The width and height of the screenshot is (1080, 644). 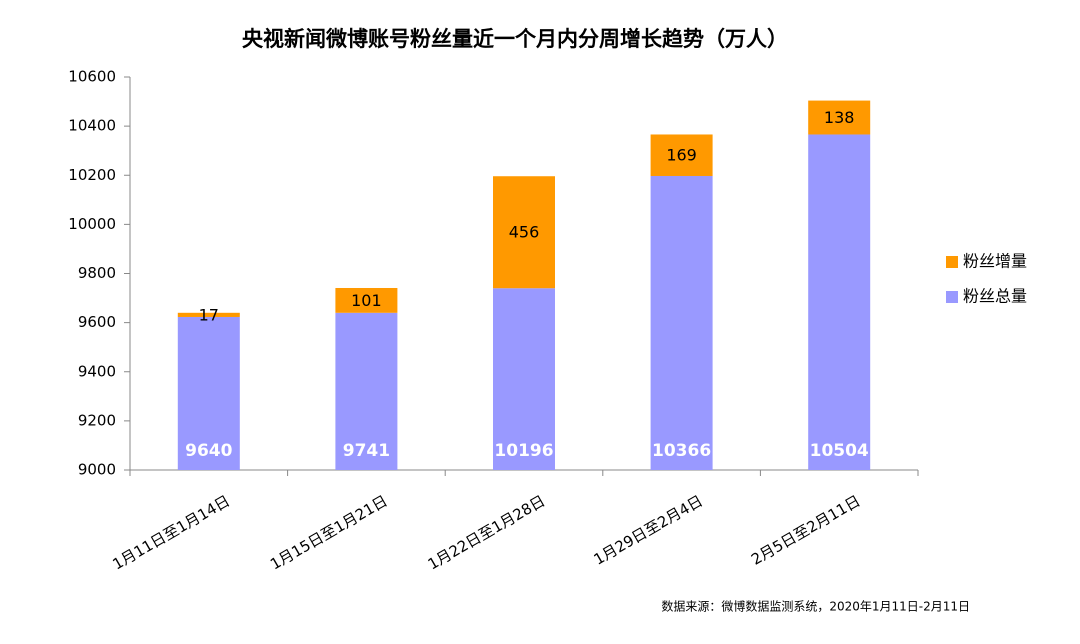 What do you see at coordinates (805, 530) in the screenshot?
I see `x-tick-label: 2月5日至2月11日` at bounding box center [805, 530].